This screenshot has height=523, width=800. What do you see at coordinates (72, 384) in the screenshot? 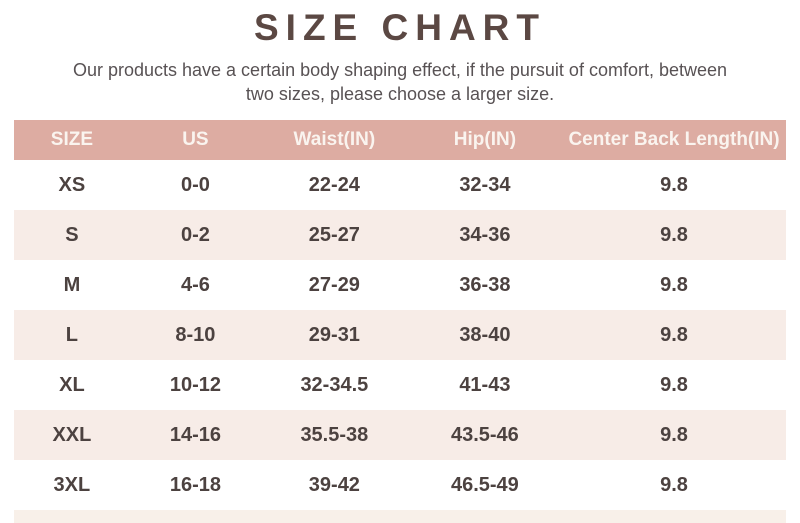
I see `cell-size: XL` at bounding box center [72, 384].